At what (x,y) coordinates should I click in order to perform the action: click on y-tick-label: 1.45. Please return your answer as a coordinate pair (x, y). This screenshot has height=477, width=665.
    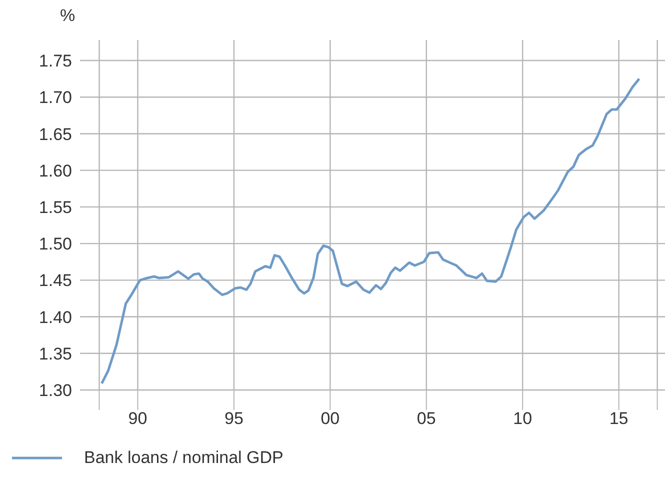
    Looking at the image, I should click on (55, 280).